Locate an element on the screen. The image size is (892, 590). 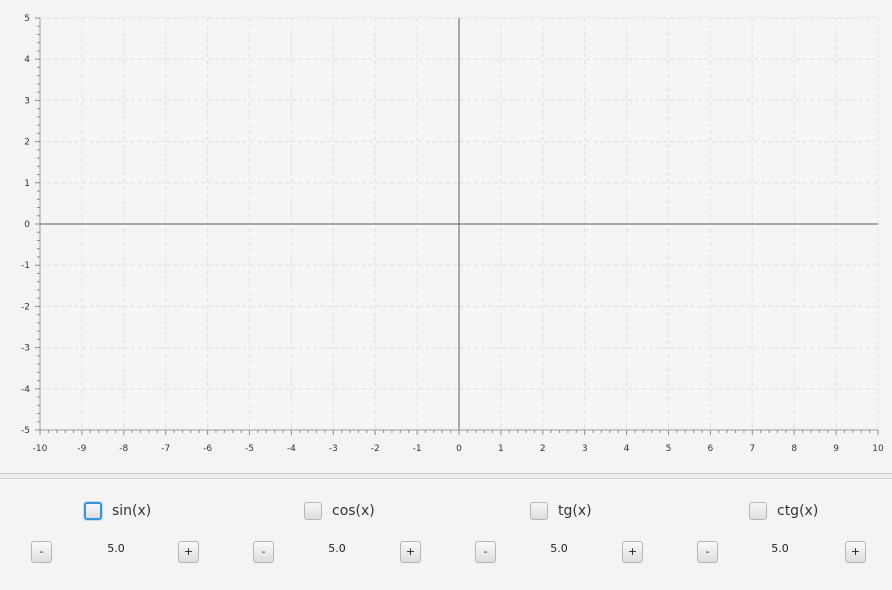
y-tick-label: 3 is located at coordinates (27, 101).